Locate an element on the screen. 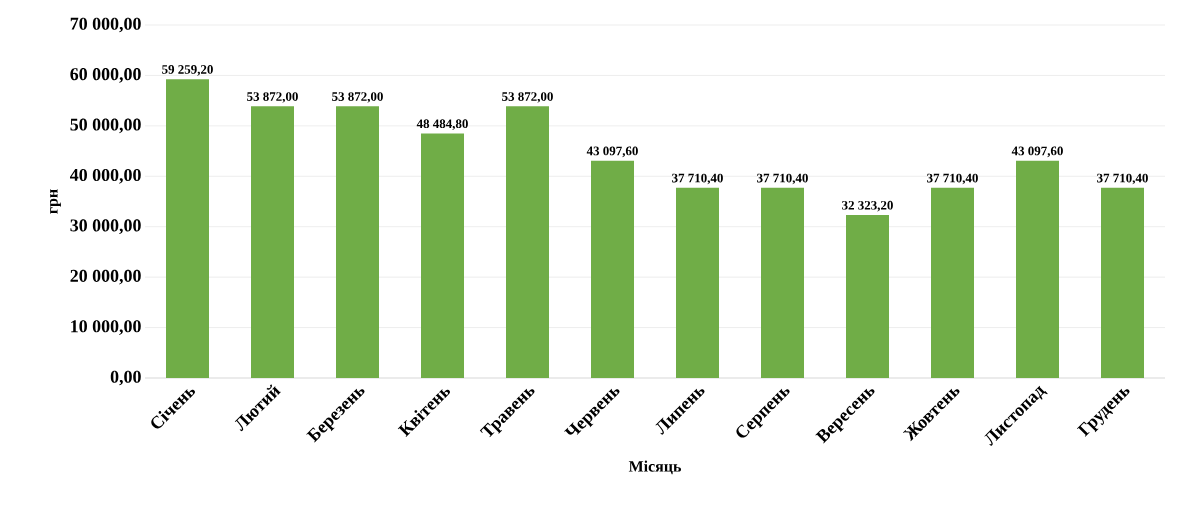 The image size is (1183, 517). x-axis-title: Місяць is located at coordinates (654, 467).